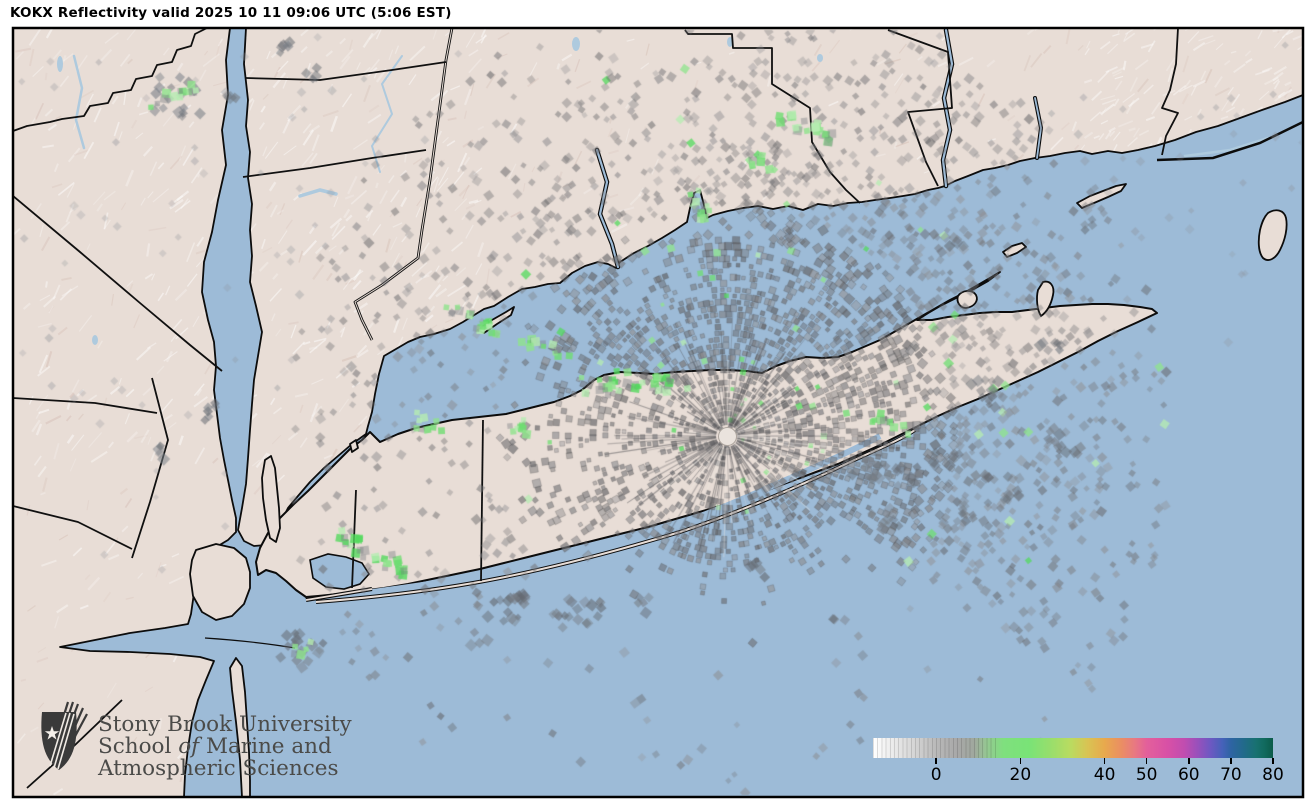  What do you see at coordinates (1078, 762) in the screenshot?
I see `reflectivity-colorbar: 0 20 40 50 60 70 80` at bounding box center [1078, 762].